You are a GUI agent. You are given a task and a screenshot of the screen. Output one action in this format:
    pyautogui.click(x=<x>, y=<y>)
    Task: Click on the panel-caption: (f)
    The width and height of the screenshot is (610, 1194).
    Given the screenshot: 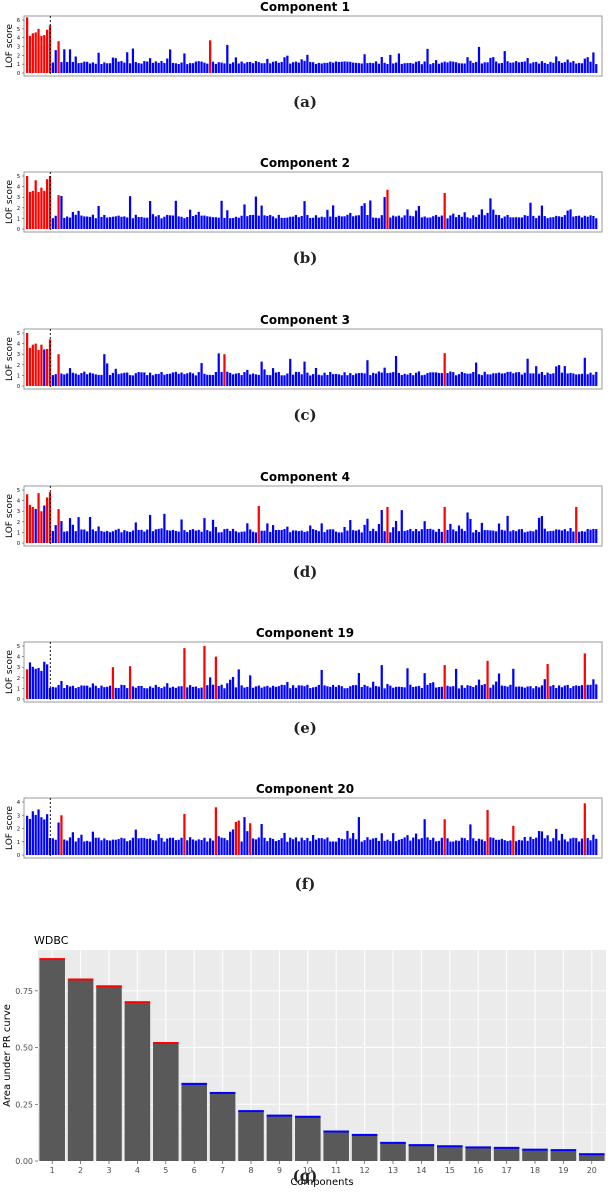 What is the action you would take?
    pyautogui.click(x=305, y=884)
    